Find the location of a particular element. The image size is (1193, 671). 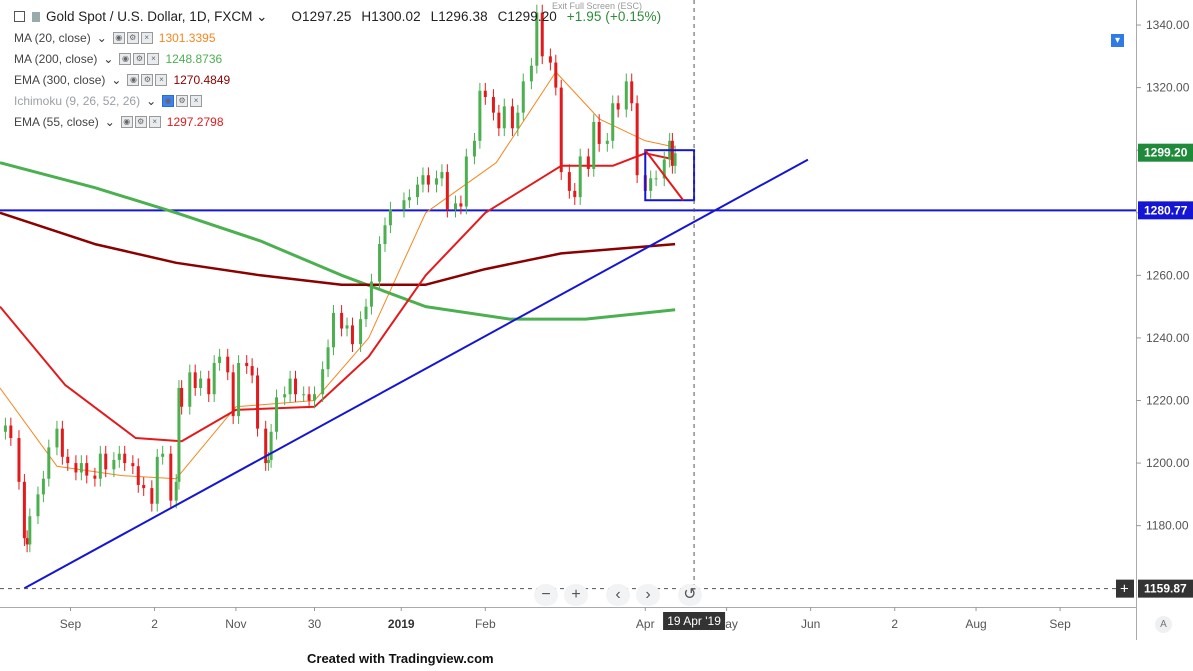

exit-fullscreen-hint: Exit Full Screen (ESC) is located at coordinates (597, 6).